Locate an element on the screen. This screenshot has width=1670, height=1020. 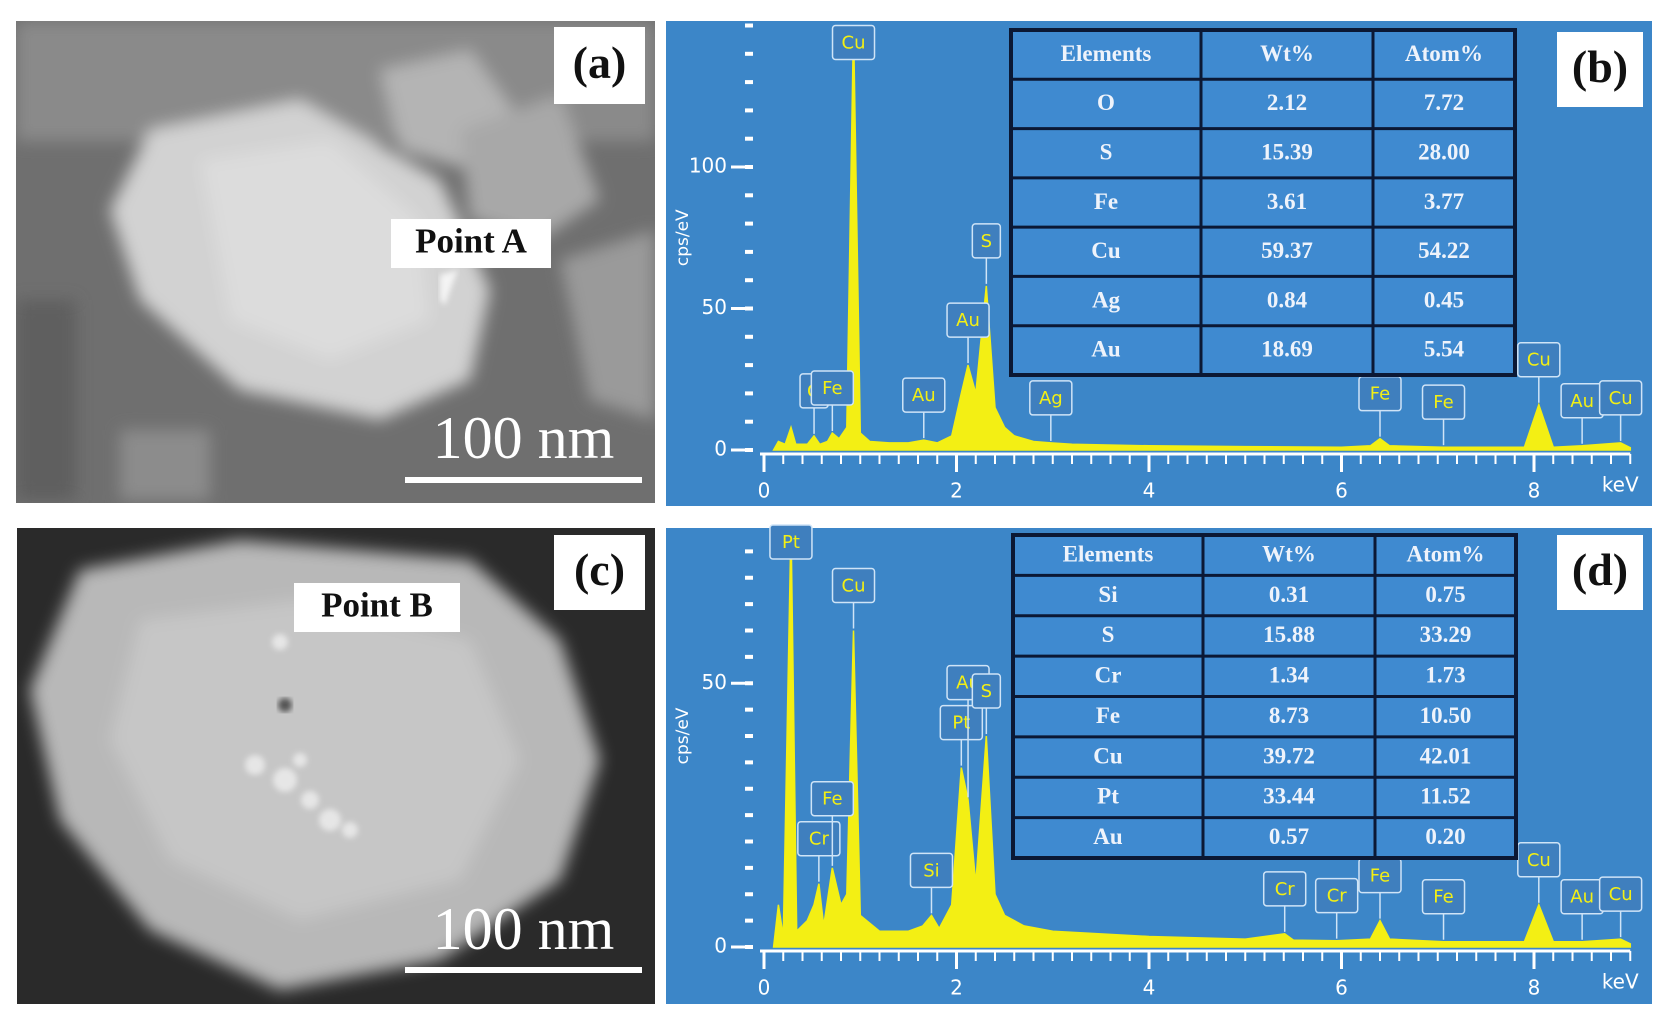
table-cell: 5.54 is located at coordinates (1444, 349).